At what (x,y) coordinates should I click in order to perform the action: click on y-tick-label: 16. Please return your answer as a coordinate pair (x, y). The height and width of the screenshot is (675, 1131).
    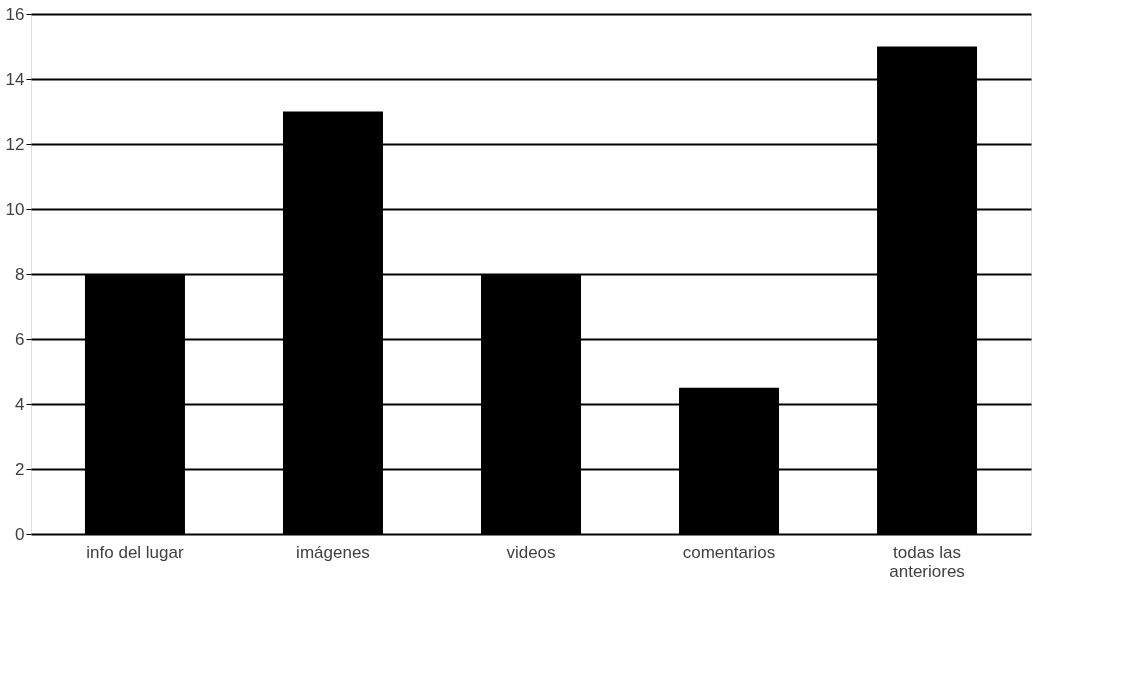
    Looking at the image, I should click on (15, 14).